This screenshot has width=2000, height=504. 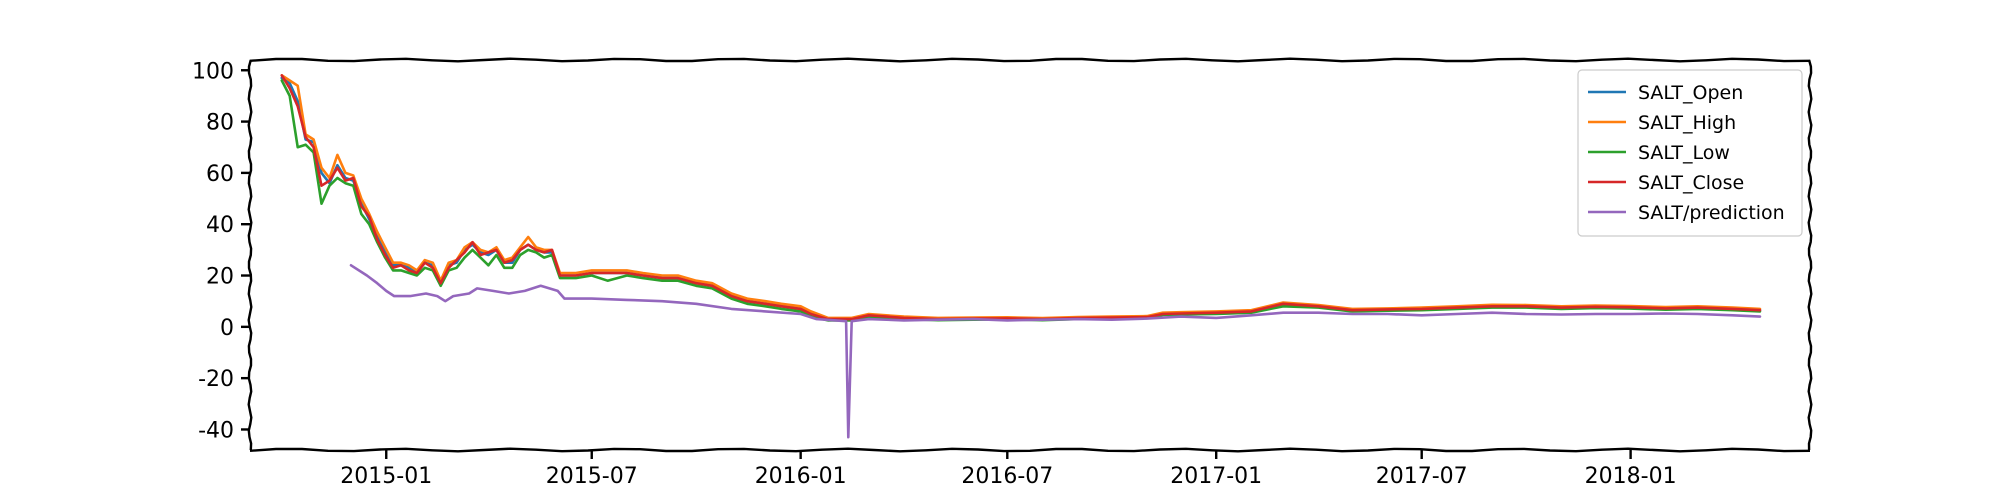 I want to click on y-tick-label: 100, so click(x=213, y=71).